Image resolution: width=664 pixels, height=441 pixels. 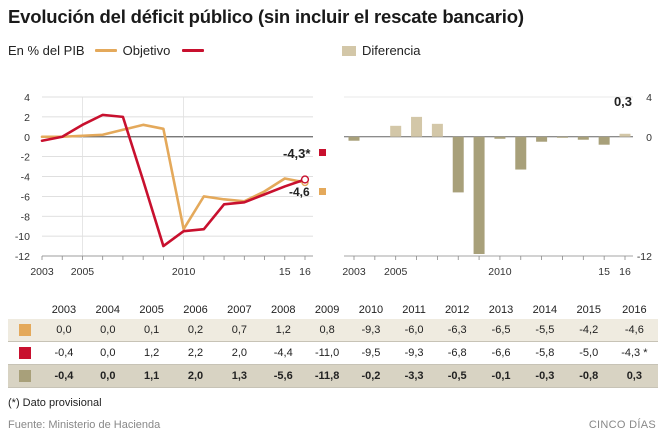 I want to click on real-final-label: -4,3*, so click(x=297, y=153).